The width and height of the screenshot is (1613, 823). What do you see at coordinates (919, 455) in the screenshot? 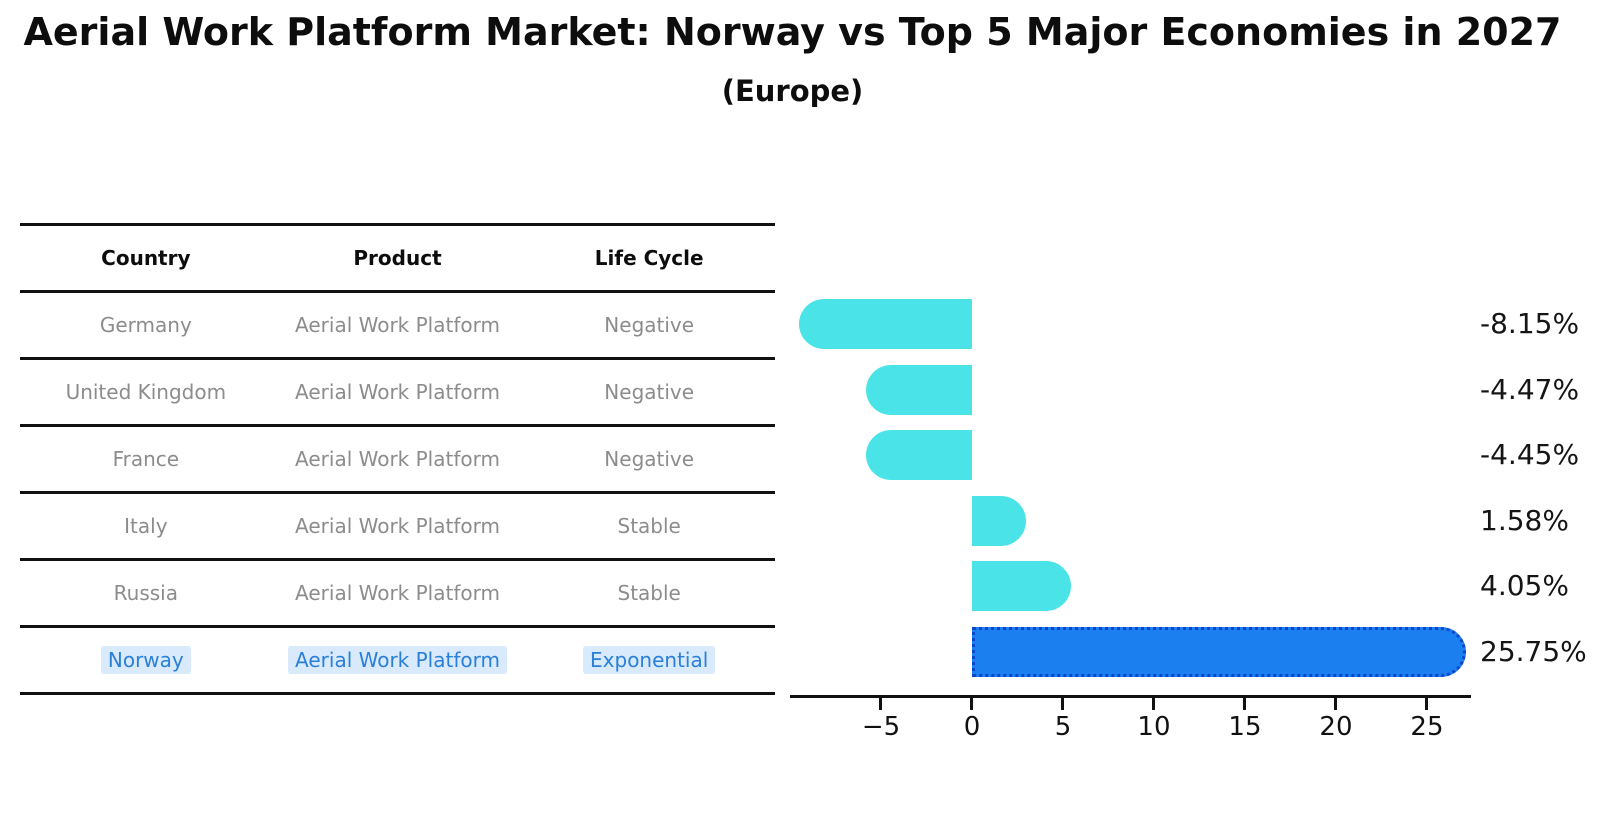
I see `bar-france` at bounding box center [919, 455].